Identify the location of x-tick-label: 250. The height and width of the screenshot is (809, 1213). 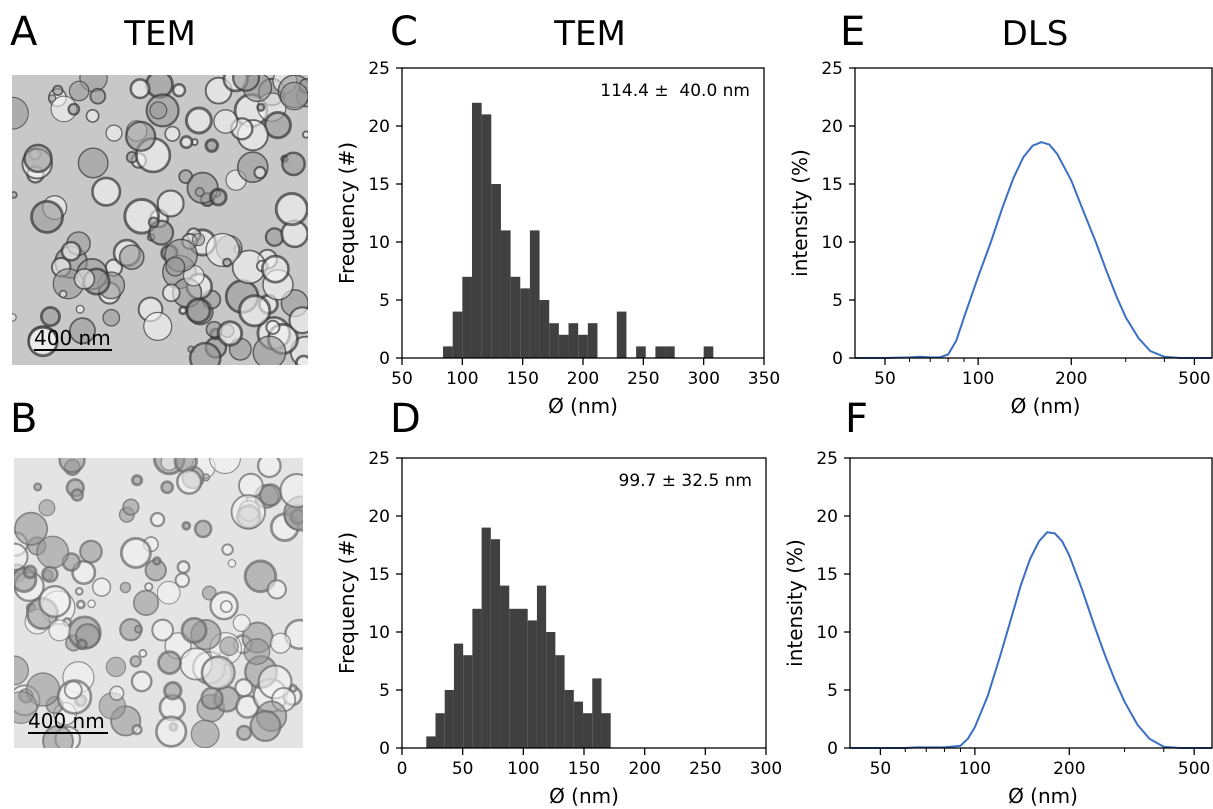
(643, 379).